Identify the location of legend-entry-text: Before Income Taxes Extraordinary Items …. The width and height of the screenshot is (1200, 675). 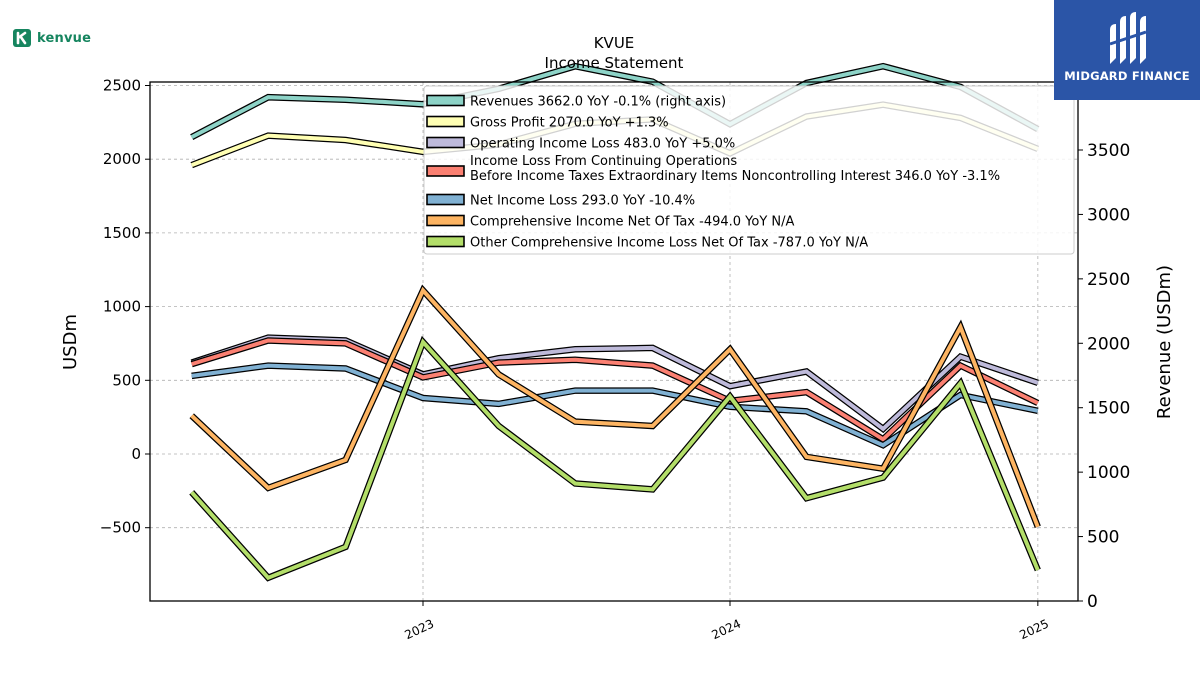
(735, 176).